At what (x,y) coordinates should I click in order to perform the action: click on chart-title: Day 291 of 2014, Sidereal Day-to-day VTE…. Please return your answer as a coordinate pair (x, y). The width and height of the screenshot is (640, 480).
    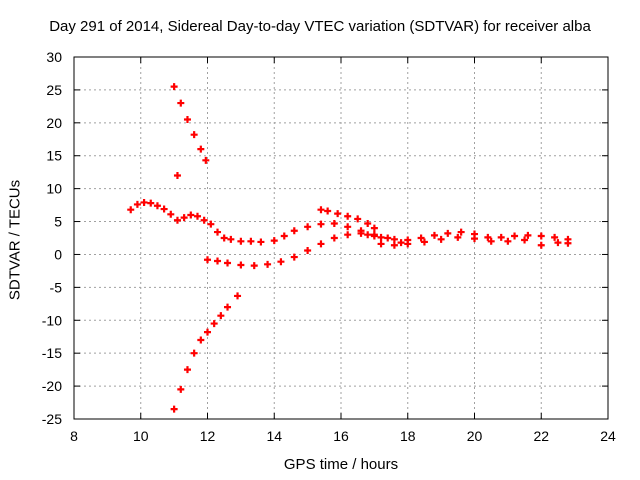
    Looking at the image, I should click on (320, 26).